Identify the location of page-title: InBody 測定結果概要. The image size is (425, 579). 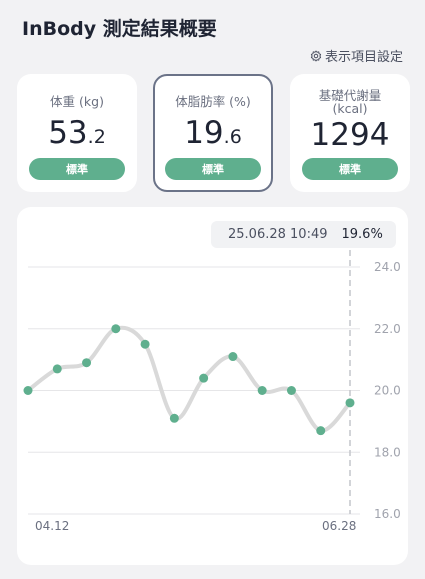
(119, 29).